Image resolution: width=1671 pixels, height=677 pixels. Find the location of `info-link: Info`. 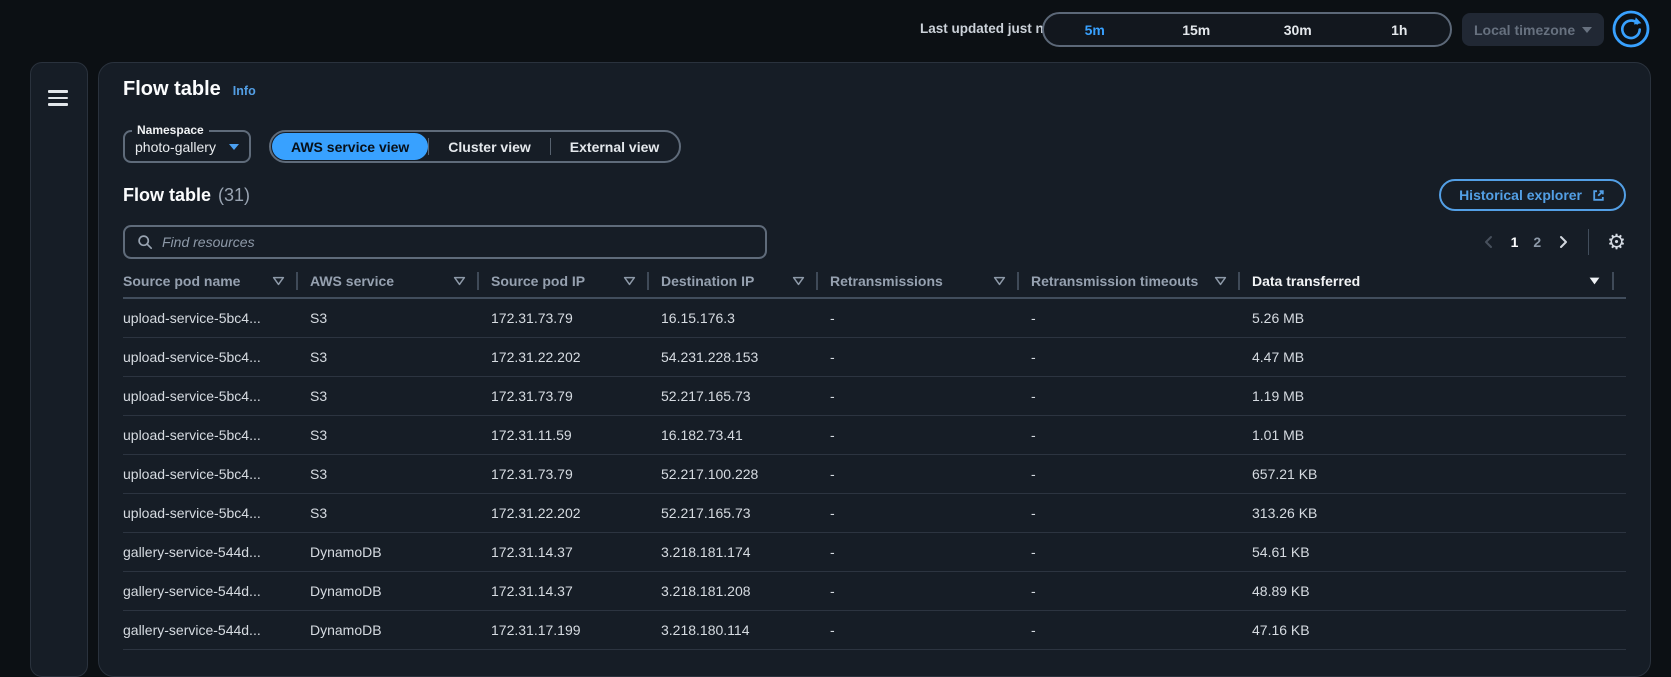

info-link: Info is located at coordinates (244, 91).